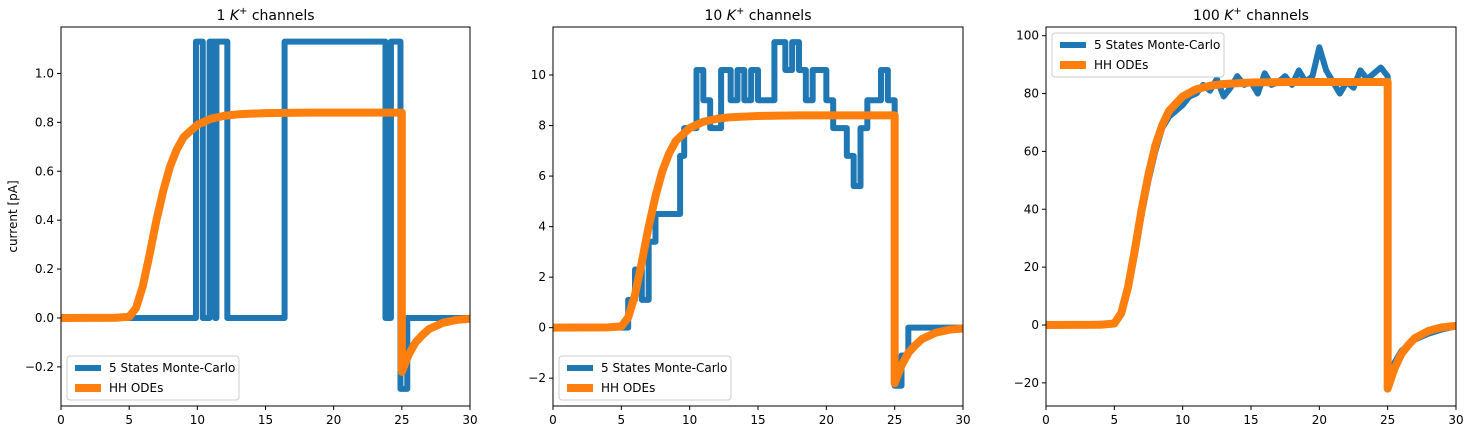 The height and width of the screenshot is (435, 1469). What do you see at coordinates (44, 122) in the screenshot?
I see `y-tick-label: 0.8` at bounding box center [44, 122].